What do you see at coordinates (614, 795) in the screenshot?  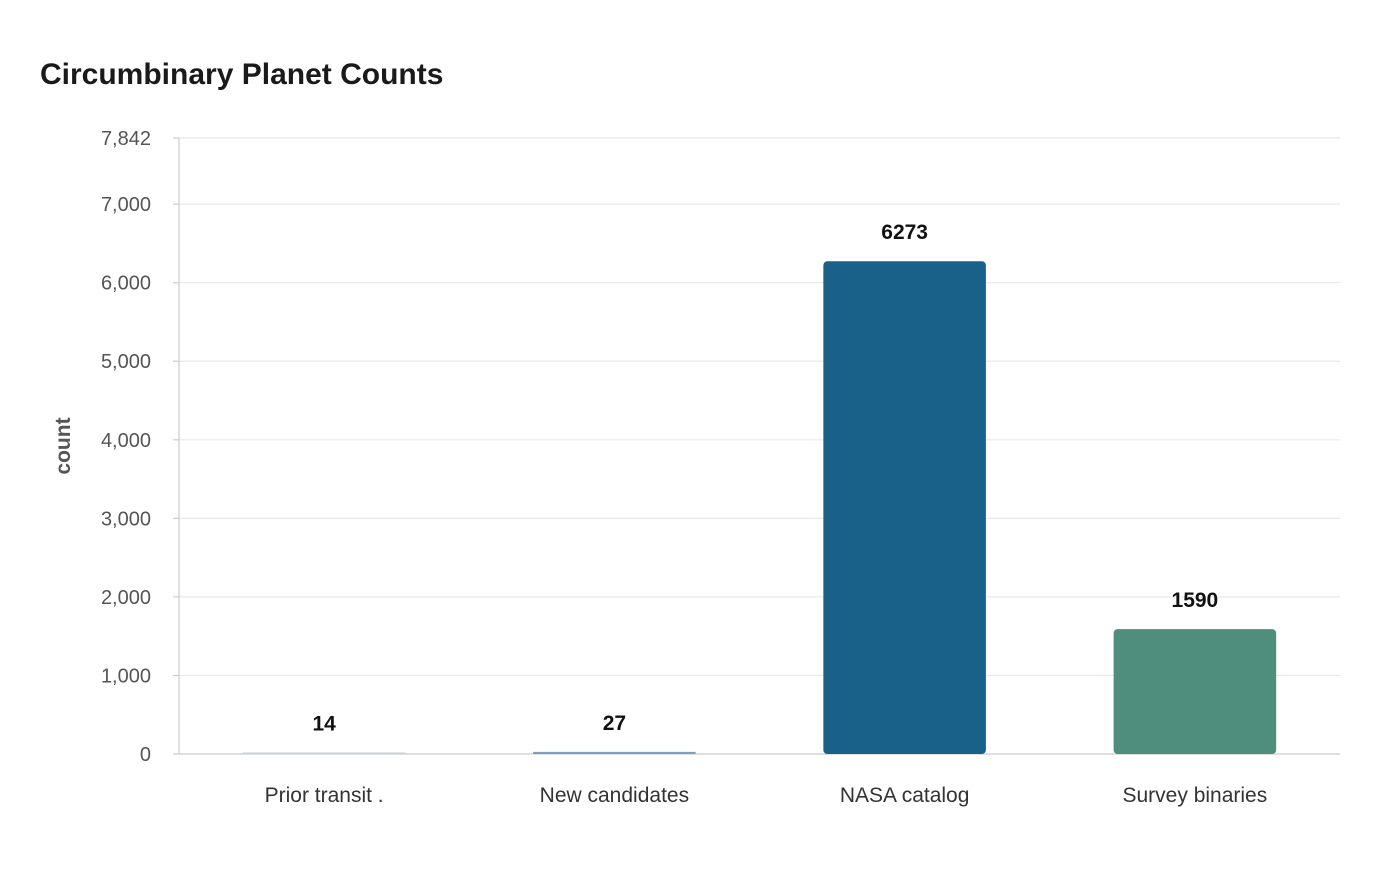 I see `x-tick-label: New candidates` at bounding box center [614, 795].